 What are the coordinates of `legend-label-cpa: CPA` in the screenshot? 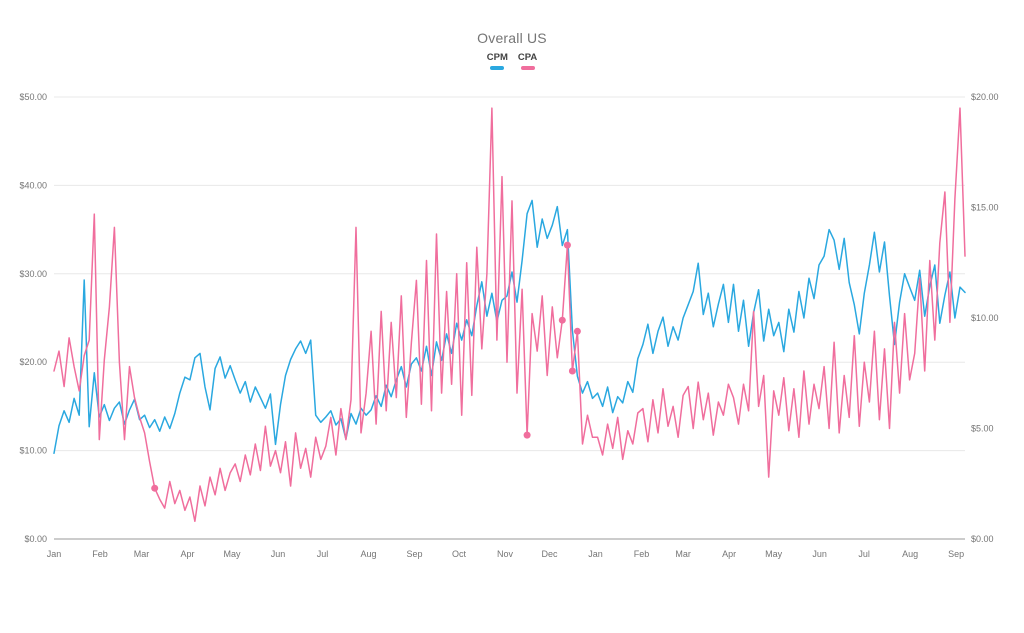 It's located at (527, 57).